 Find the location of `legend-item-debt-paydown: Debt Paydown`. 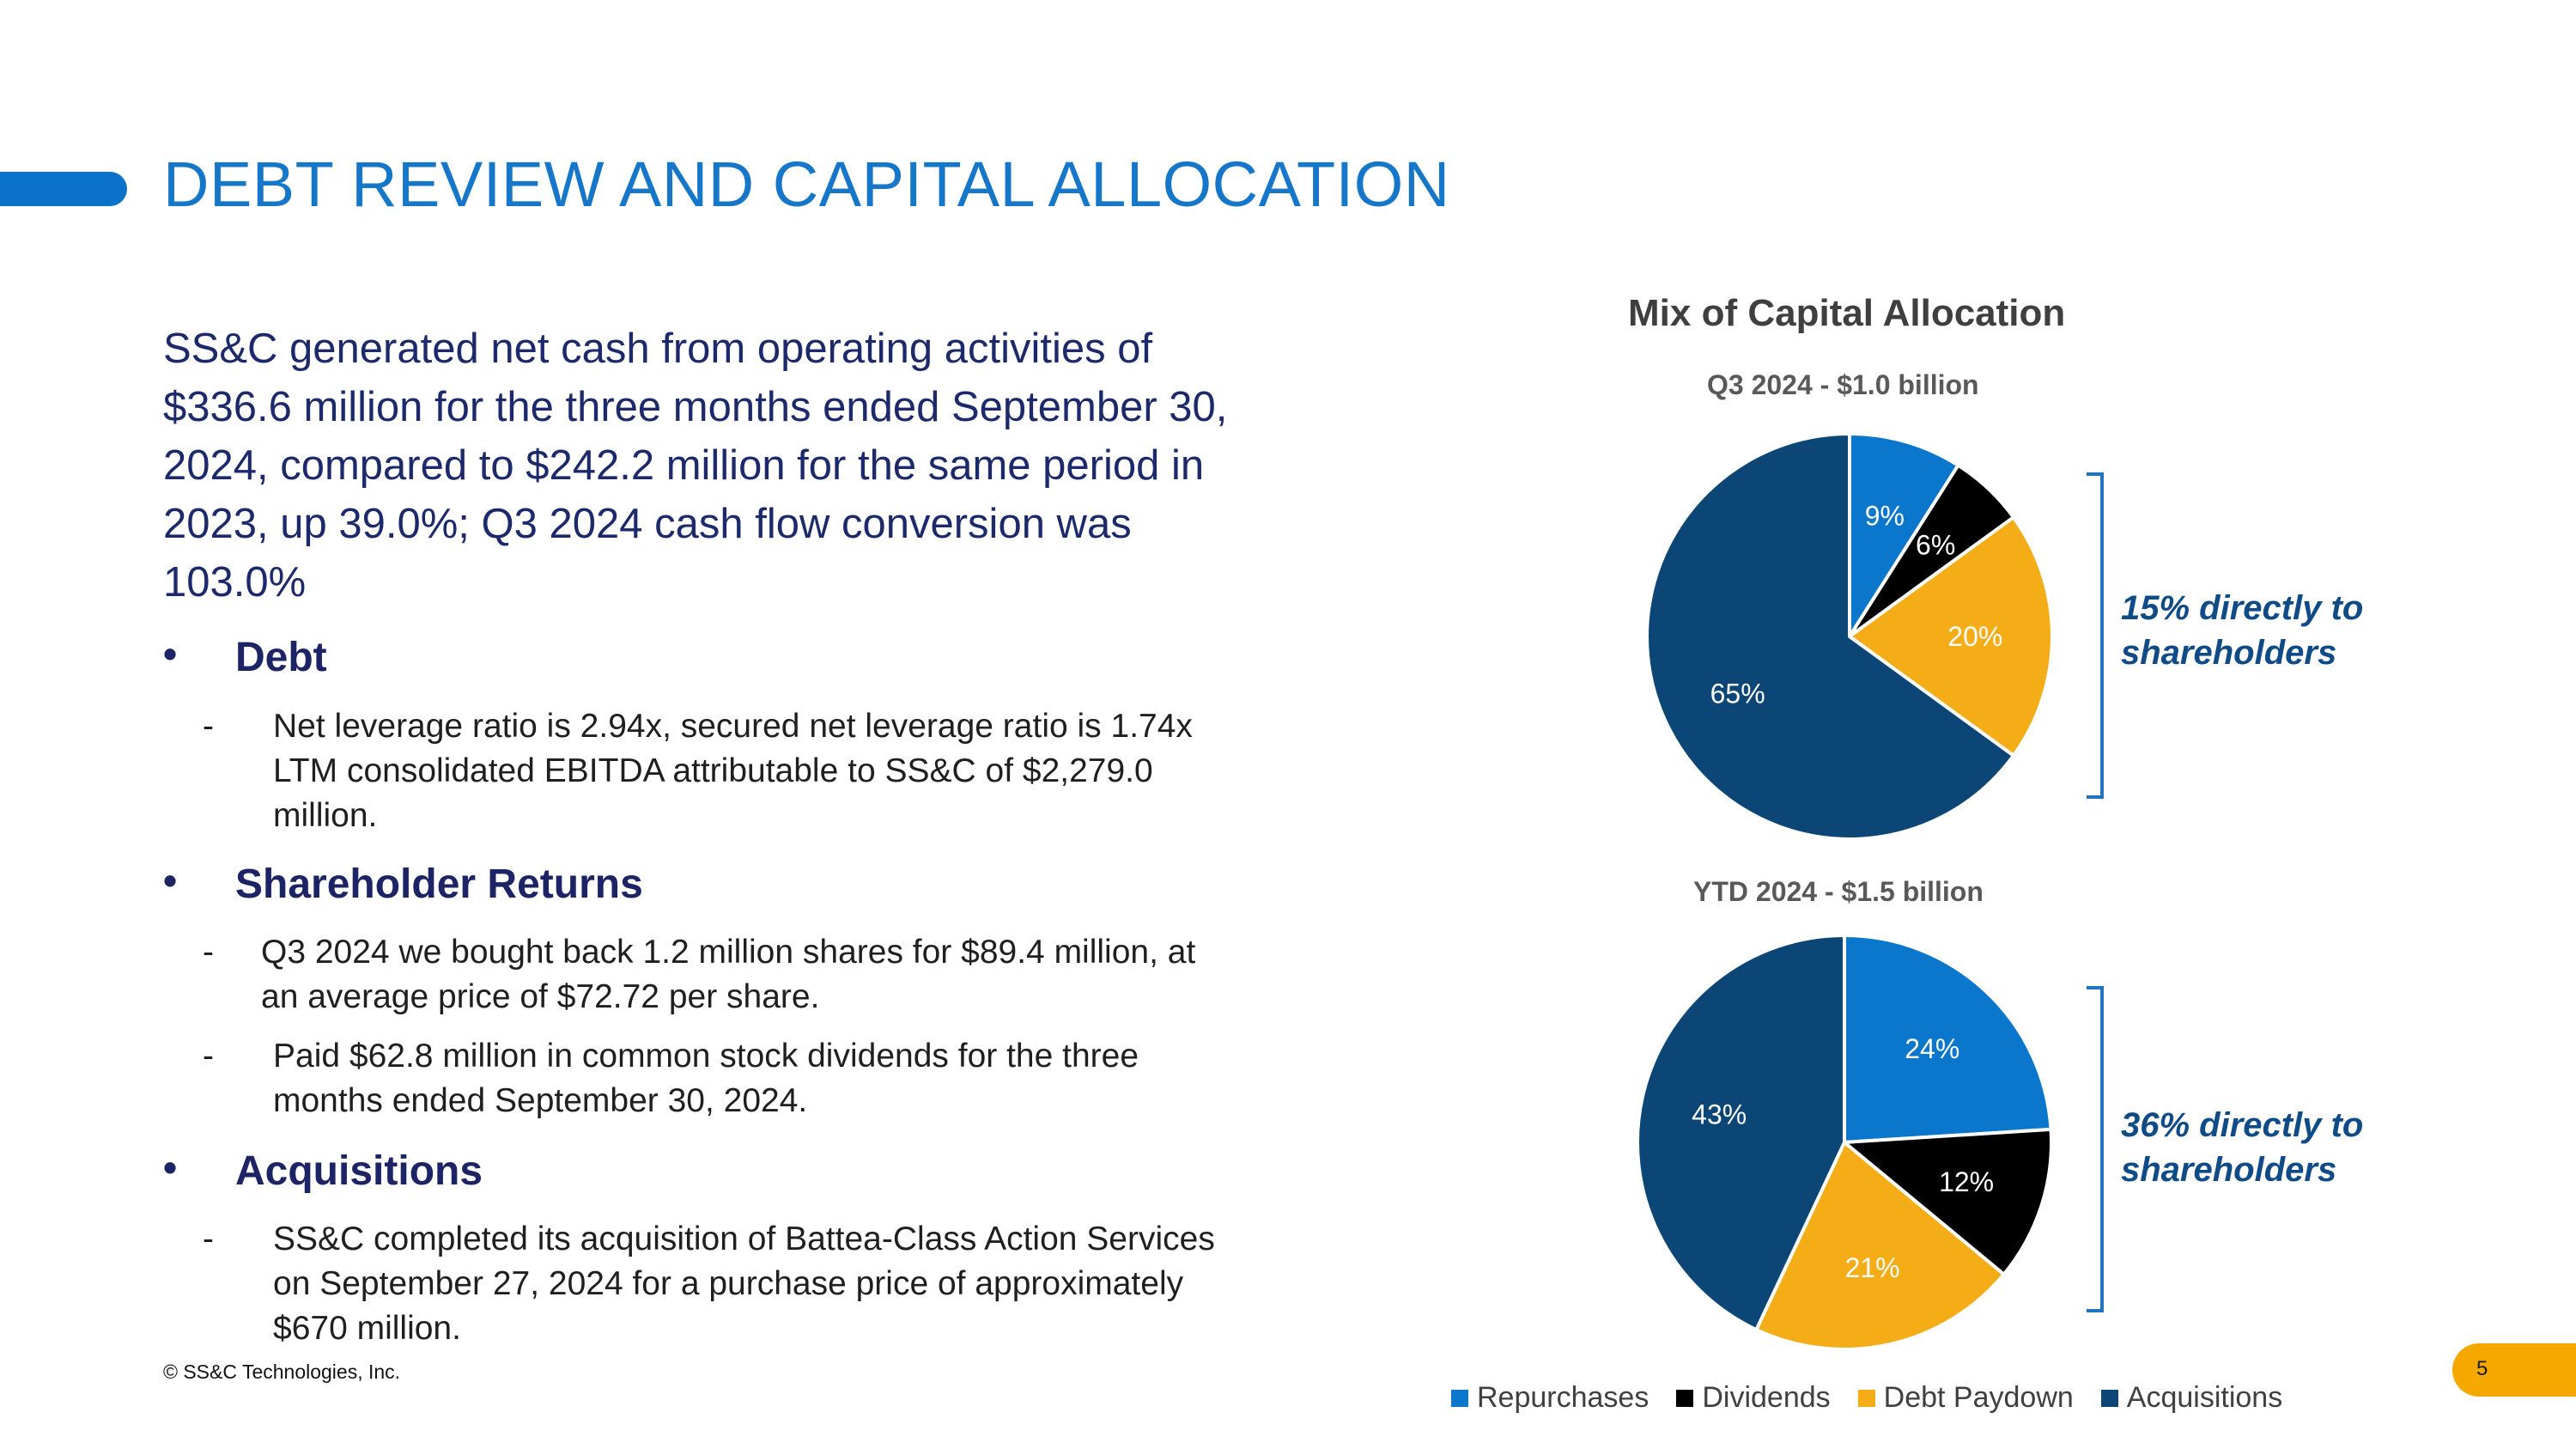

legend-item-debt-paydown: Debt Paydown is located at coordinates (1966, 1398).